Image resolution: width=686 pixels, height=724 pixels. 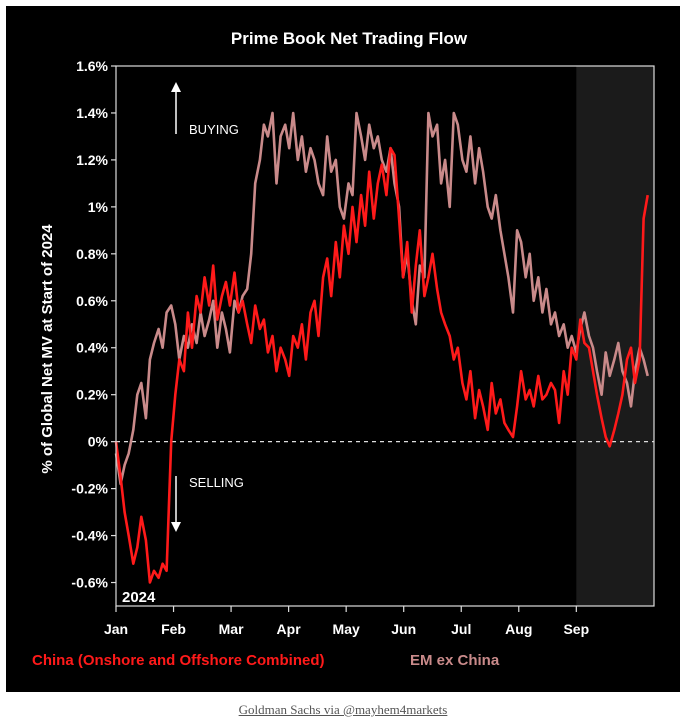 What do you see at coordinates (98, 442) in the screenshot?
I see `y-tick-label: 0%` at bounding box center [98, 442].